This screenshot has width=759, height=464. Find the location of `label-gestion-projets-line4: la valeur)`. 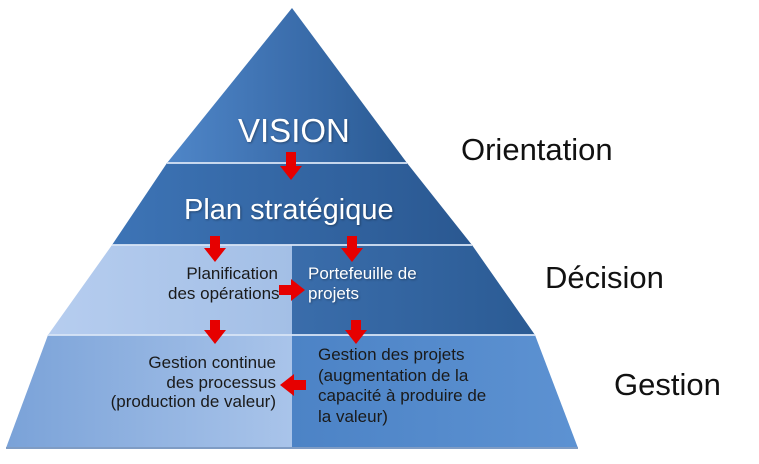

label-gestion-projets-line4: la valeur) is located at coordinates (353, 417).